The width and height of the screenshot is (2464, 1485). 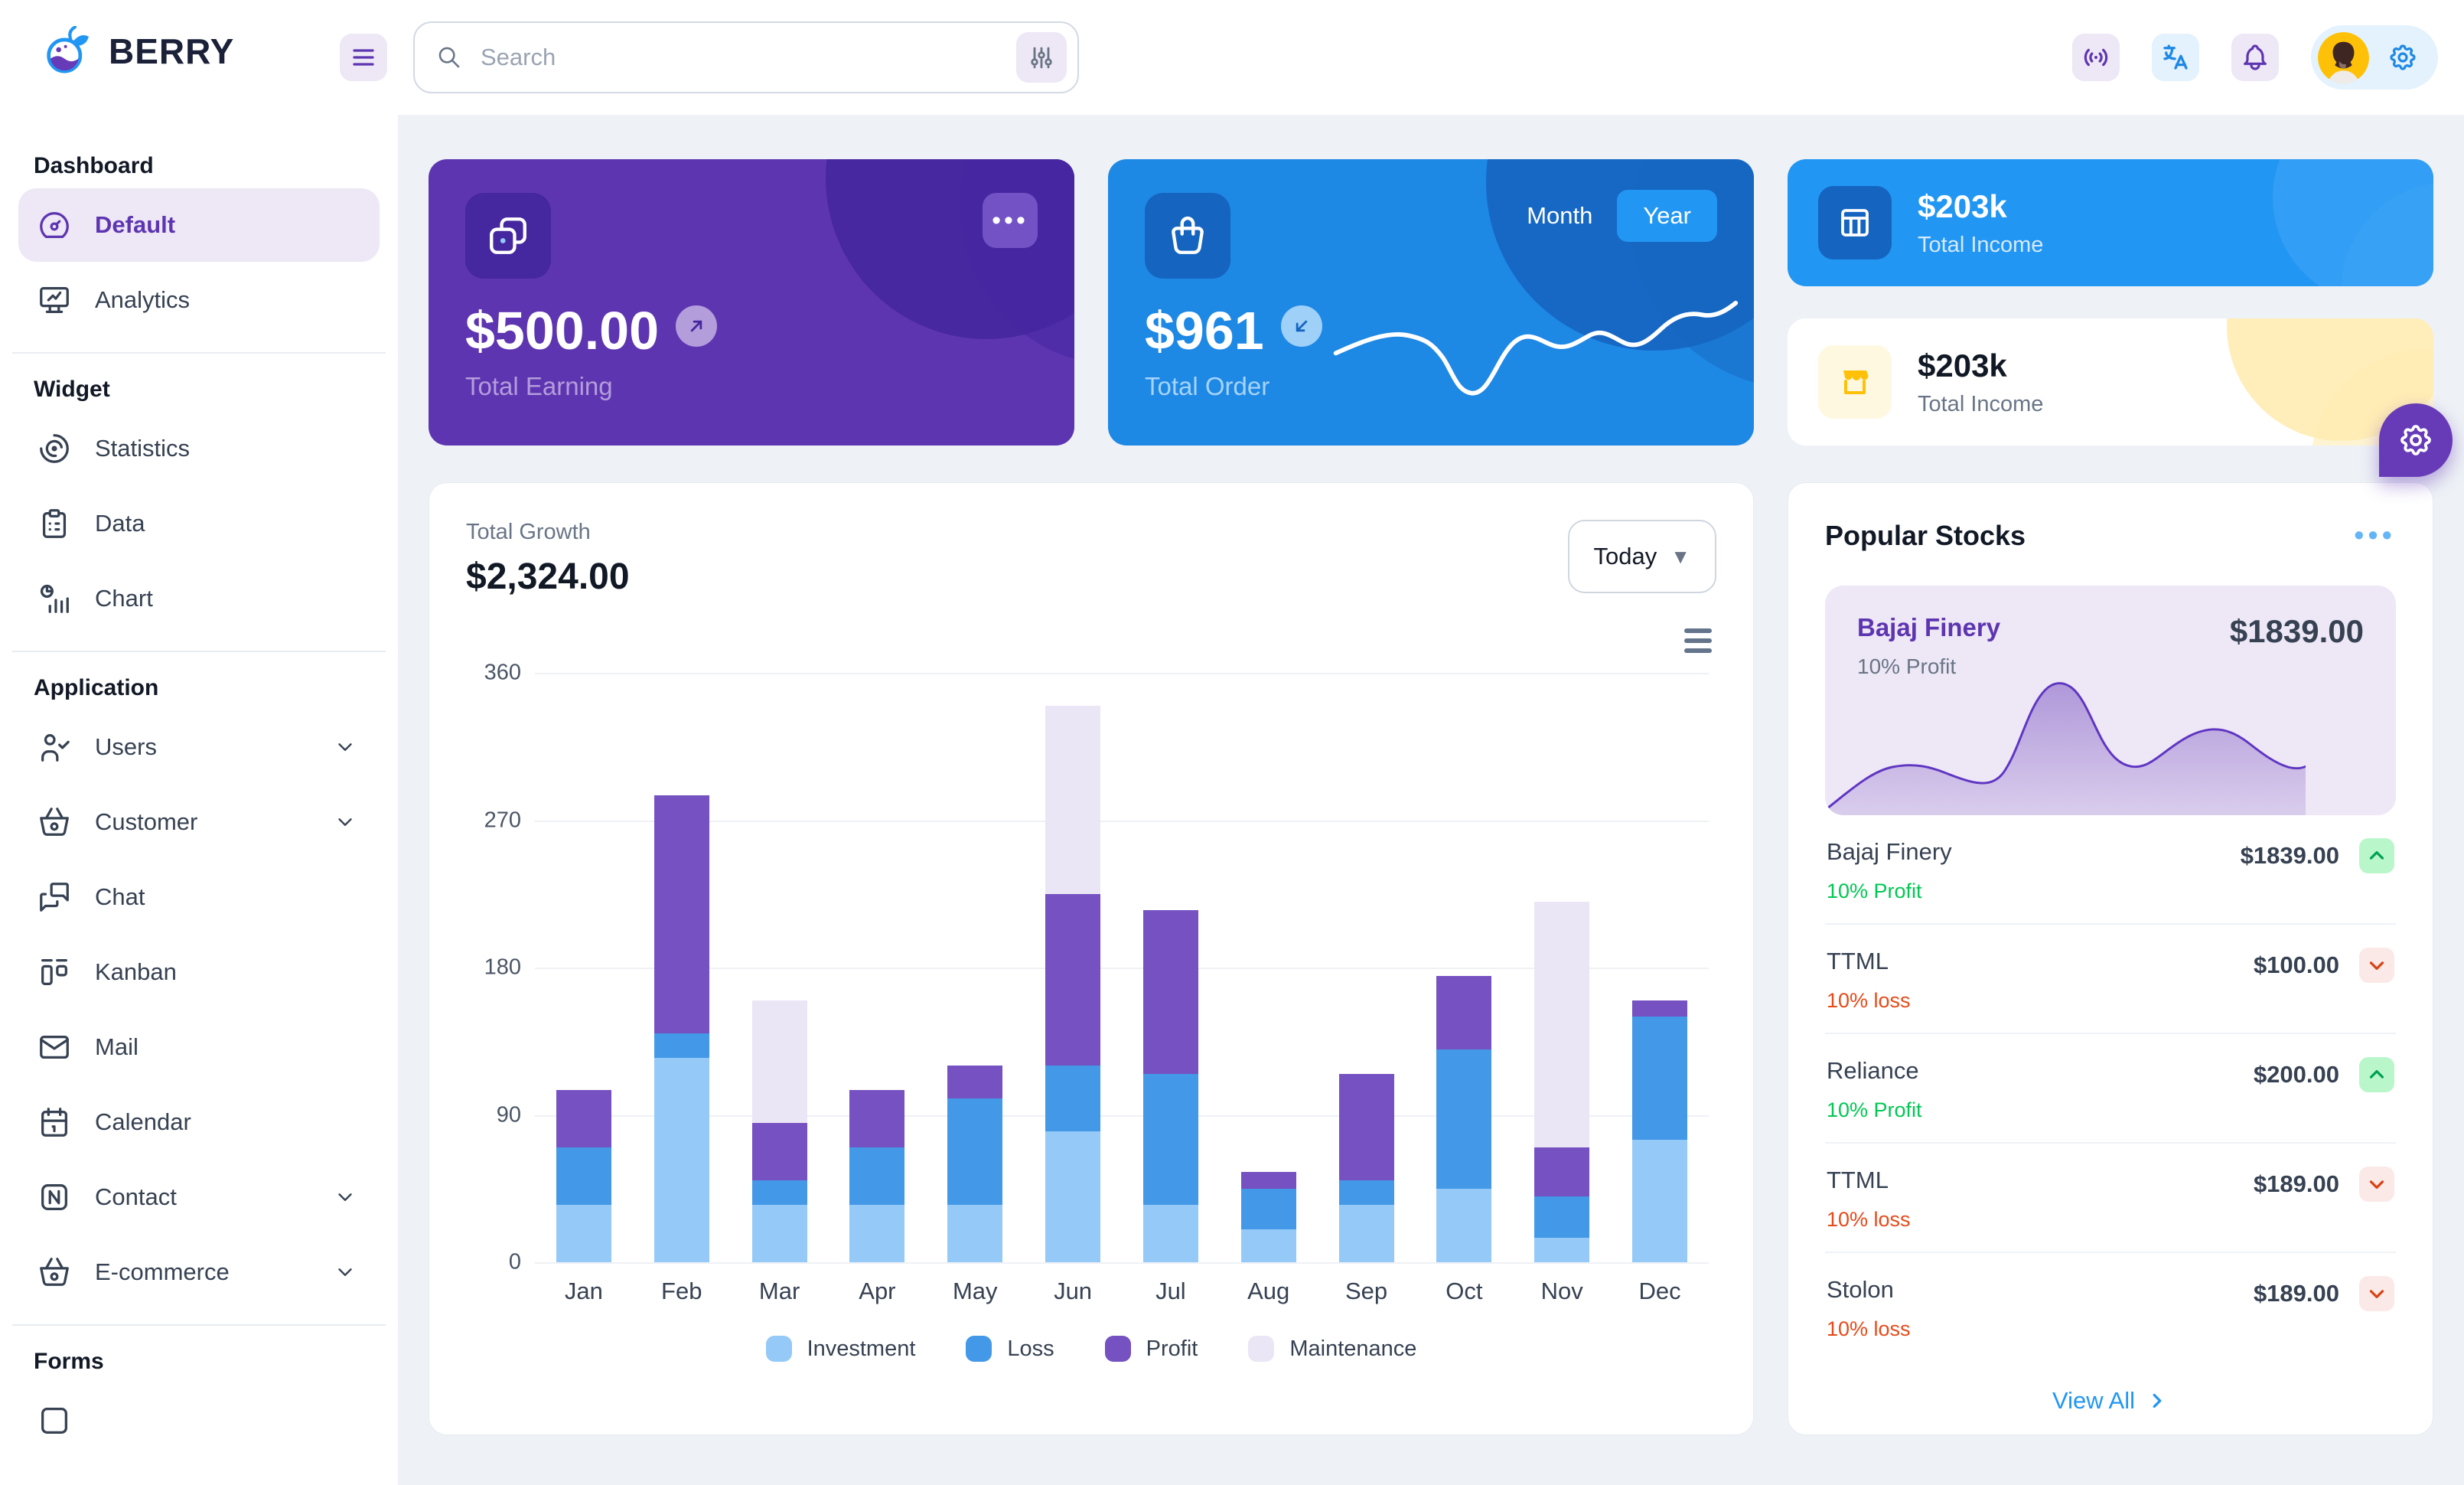 I want to click on chart-legend: Investment Loss Profit Maintenance, so click(x=1091, y=1349).